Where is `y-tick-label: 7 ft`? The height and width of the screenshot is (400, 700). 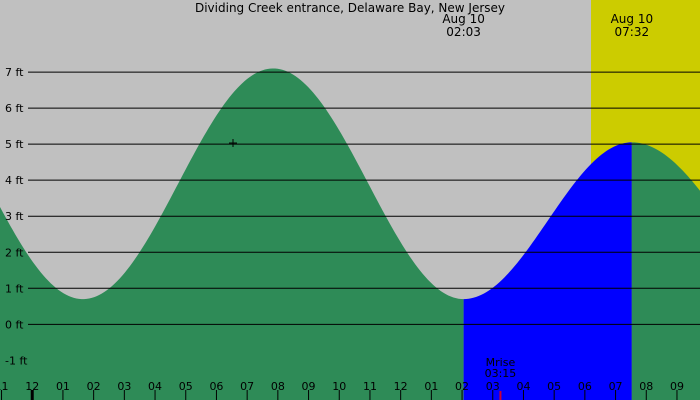 y-tick-label: 7 ft is located at coordinates (14, 72).